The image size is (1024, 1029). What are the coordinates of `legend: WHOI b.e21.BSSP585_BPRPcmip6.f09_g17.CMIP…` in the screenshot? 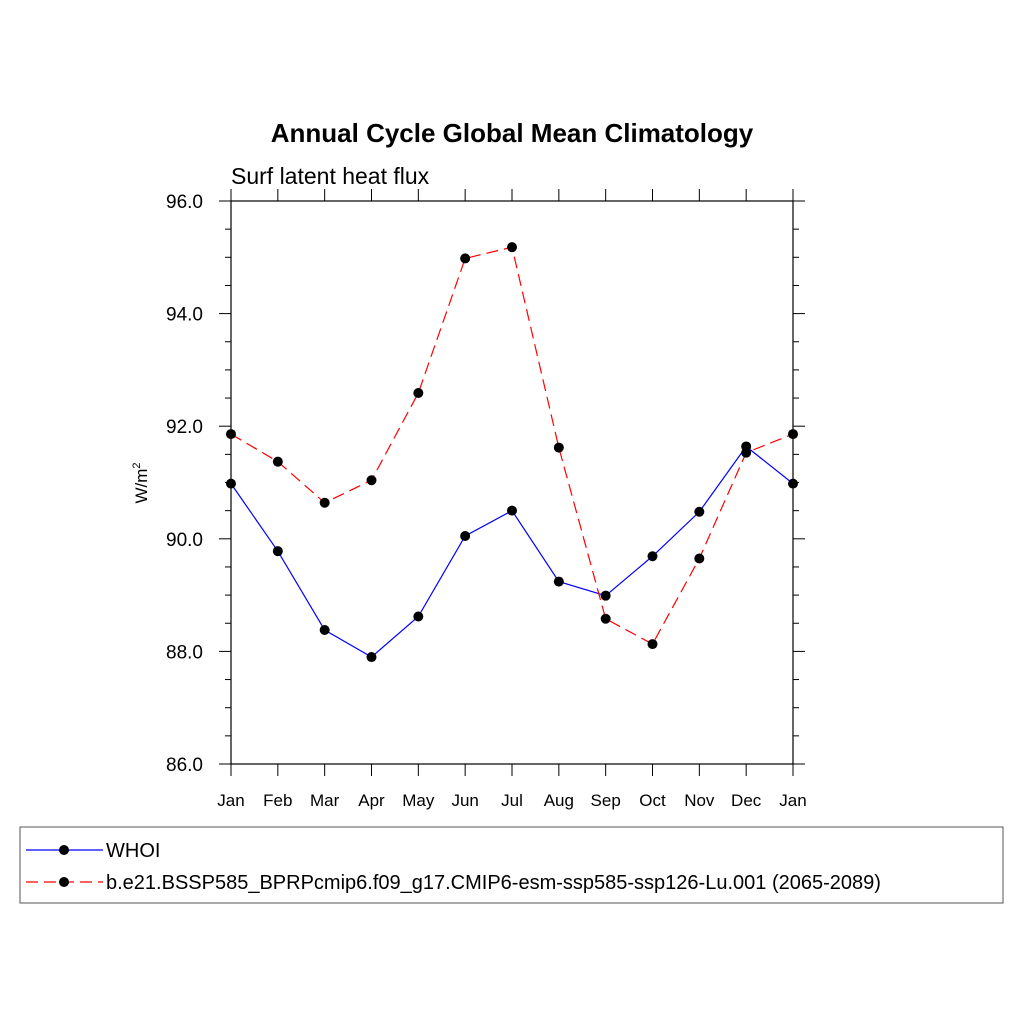 It's located at (511, 865).